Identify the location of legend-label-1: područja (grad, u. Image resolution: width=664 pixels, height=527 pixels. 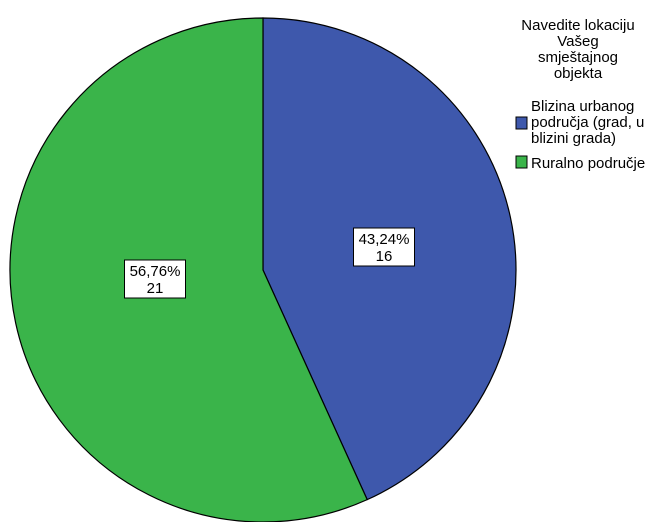
(587, 122).